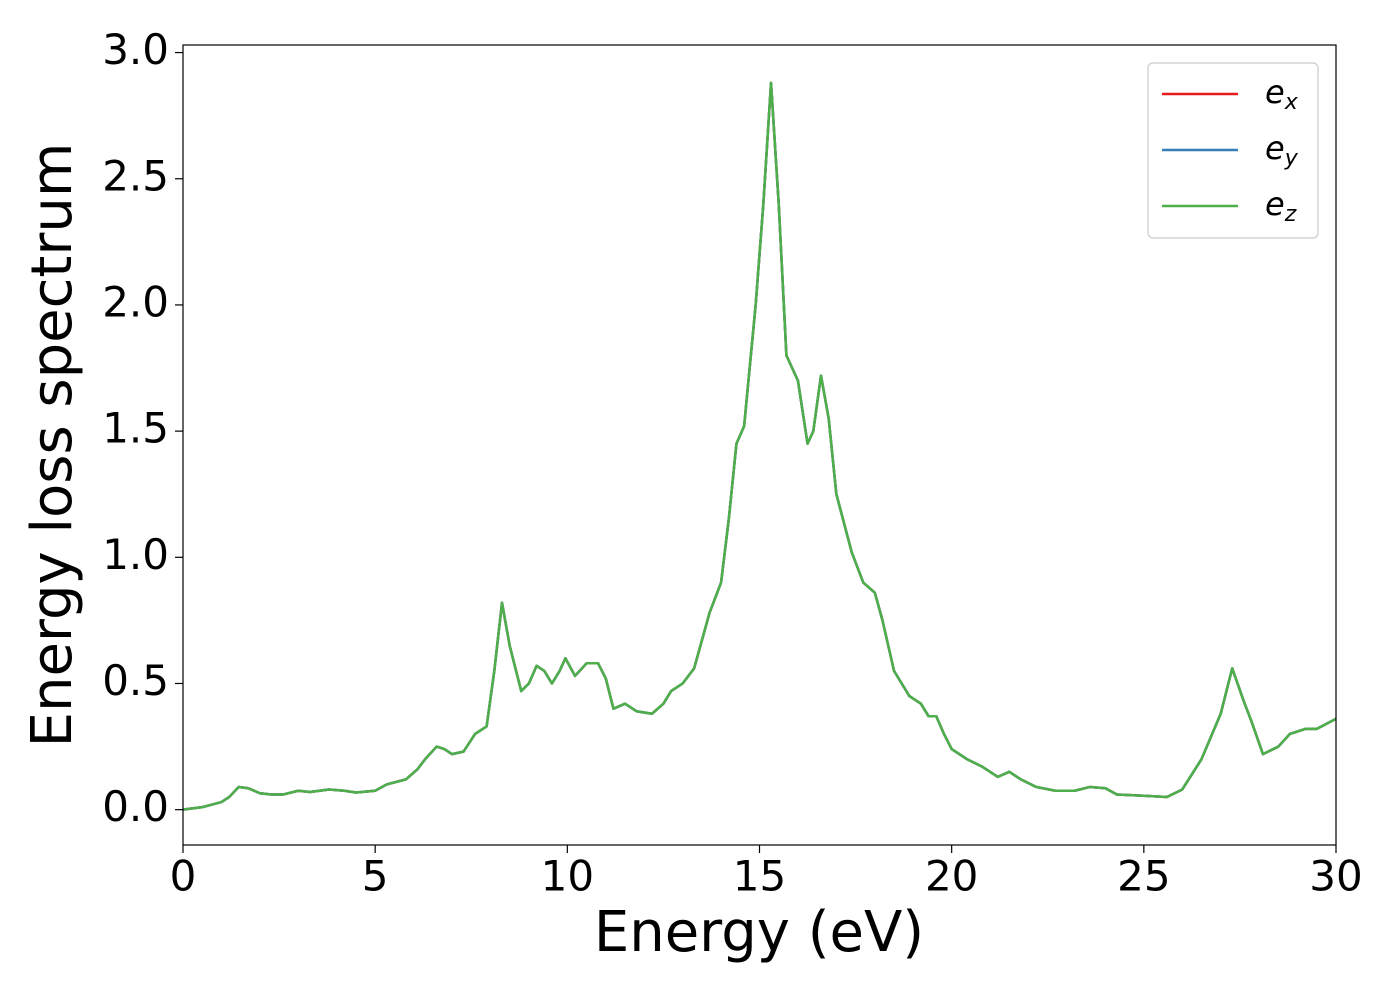 This screenshot has height=1000, width=1400. I want to click on x-tick-label: 0, so click(183, 876).